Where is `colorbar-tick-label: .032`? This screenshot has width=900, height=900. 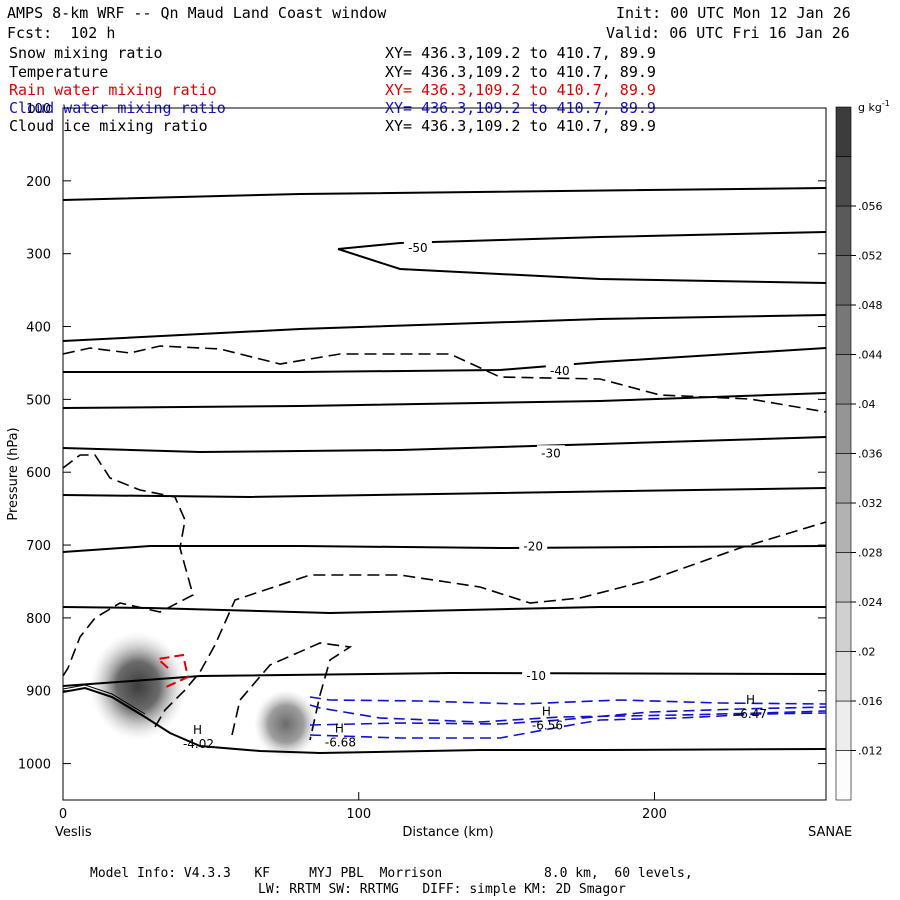 colorbar-tick-label: .032 is located at coordinates (870, 503).